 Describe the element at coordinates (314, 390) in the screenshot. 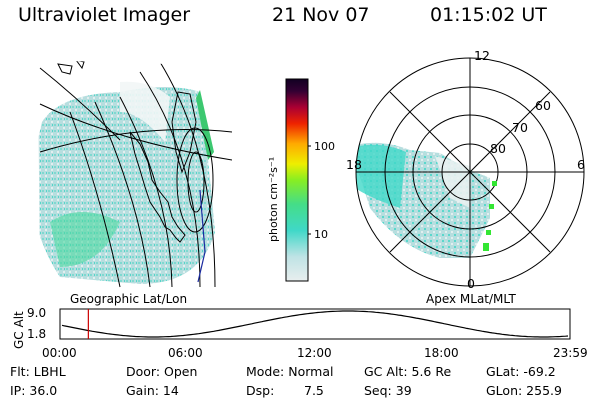

I see `dsp-value: 7.5` at that location.